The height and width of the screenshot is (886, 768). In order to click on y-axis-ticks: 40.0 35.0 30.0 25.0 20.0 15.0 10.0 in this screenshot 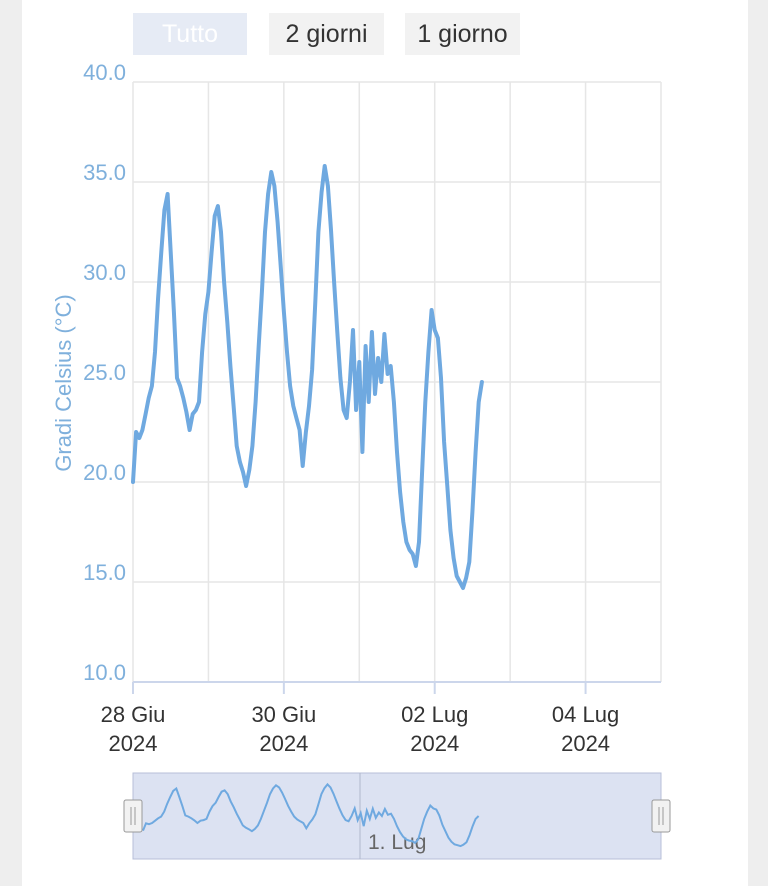, I will do `click(104, 372)`.